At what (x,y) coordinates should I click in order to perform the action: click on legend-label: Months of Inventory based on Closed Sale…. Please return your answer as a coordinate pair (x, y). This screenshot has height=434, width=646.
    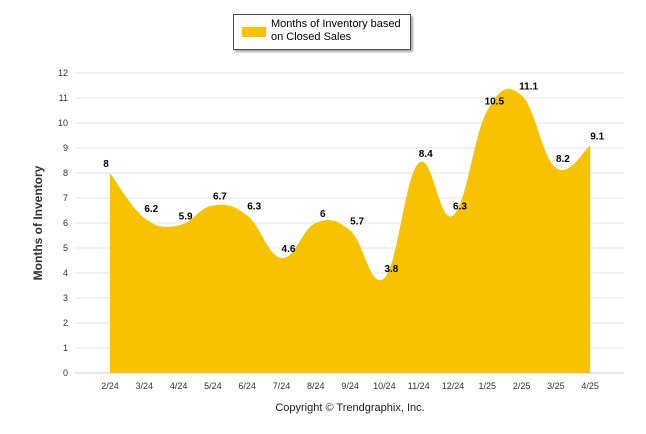
    Looking at the image, I should click on (336, 30).